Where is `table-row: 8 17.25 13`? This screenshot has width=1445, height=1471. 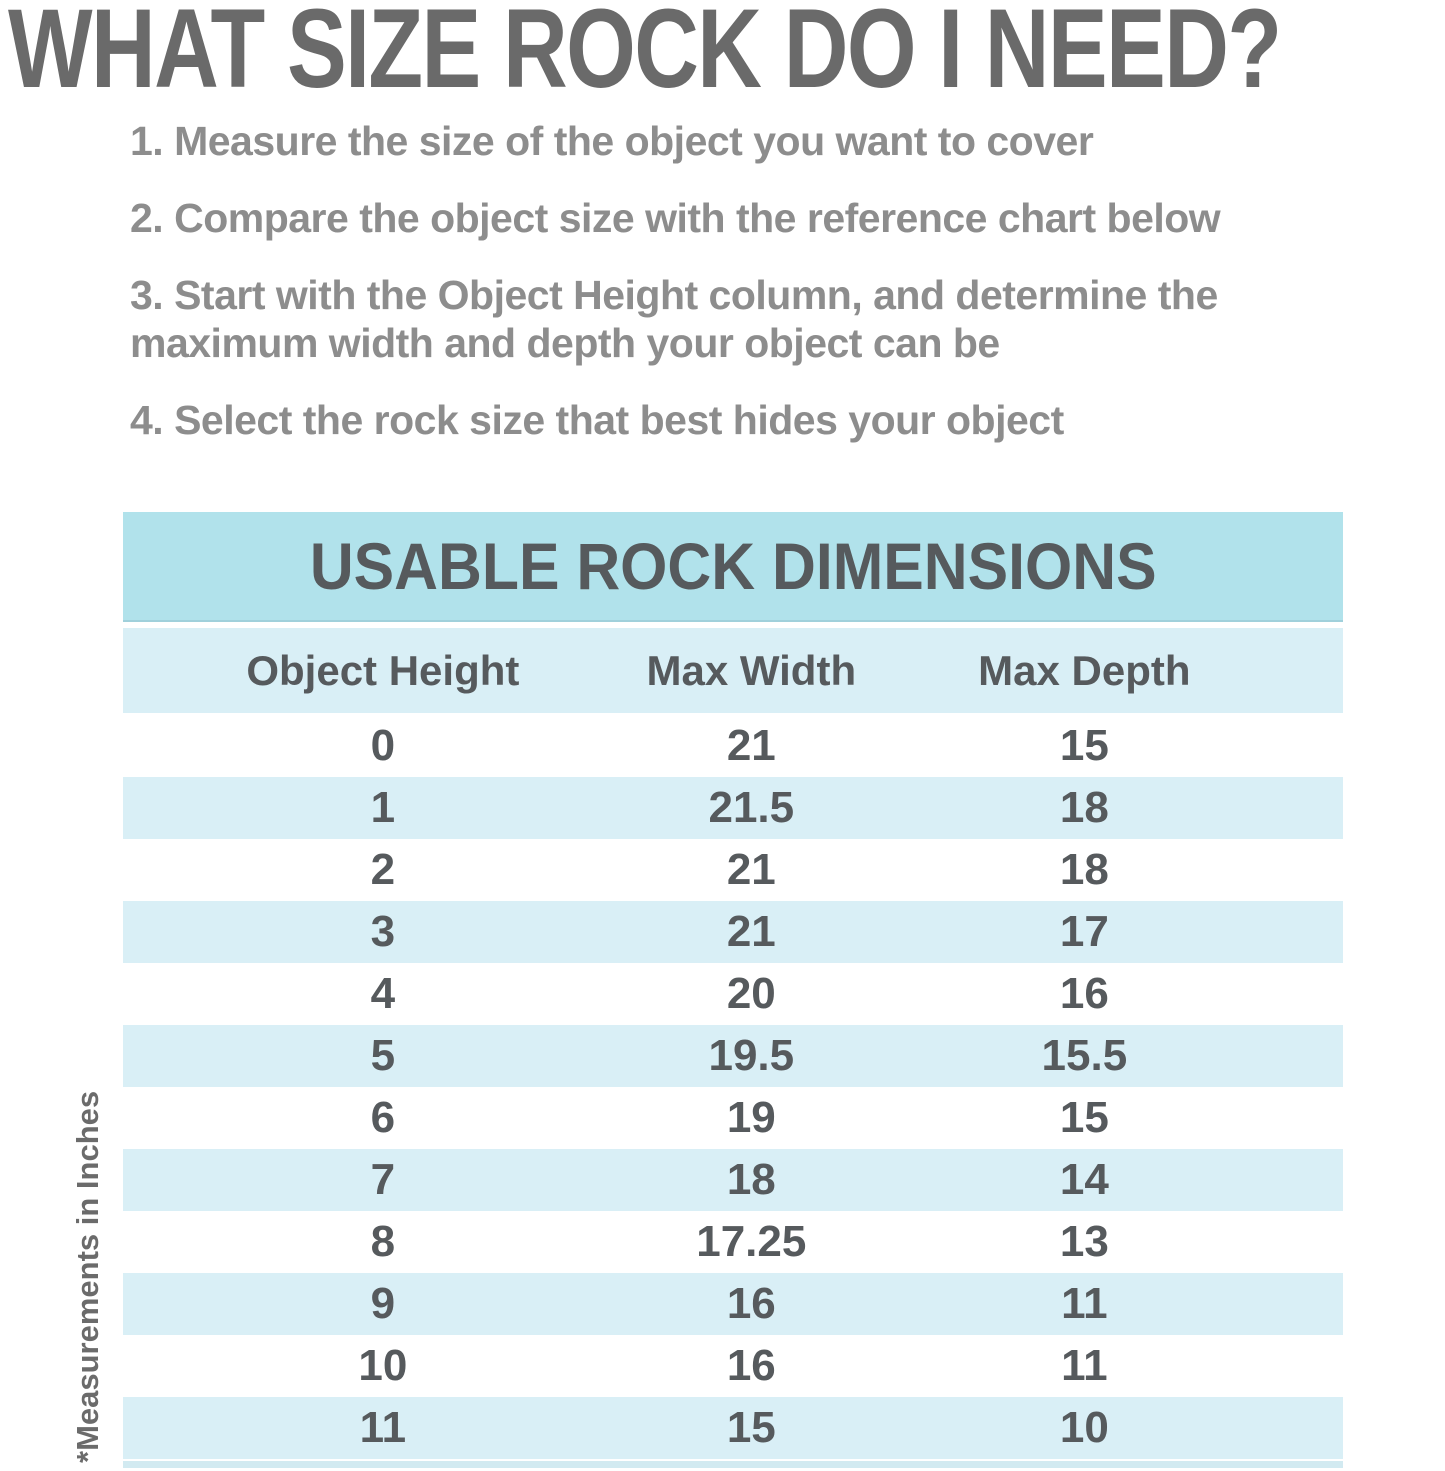
table-row: 8 17.25 13 is located at coordinates (733, 1242).